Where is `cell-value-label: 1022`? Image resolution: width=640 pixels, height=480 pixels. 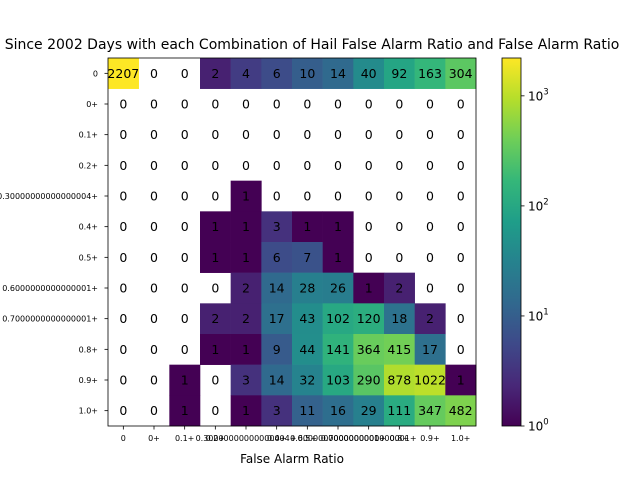
cell-value-label: 1022 is located at coordinates (430, 380).